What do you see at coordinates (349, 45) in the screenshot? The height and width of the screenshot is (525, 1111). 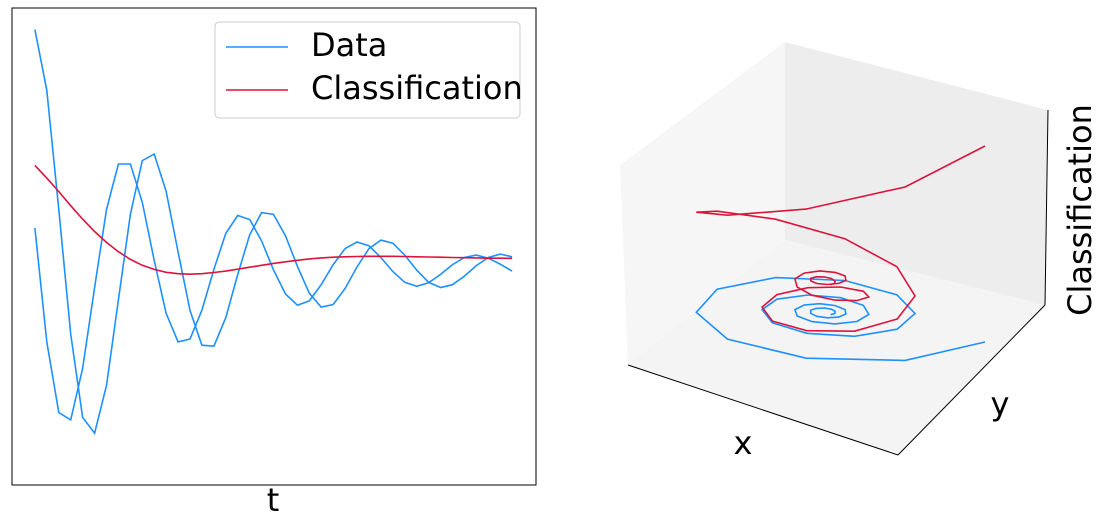 I see `legend-label: Data` at bounding box center [349, 45].